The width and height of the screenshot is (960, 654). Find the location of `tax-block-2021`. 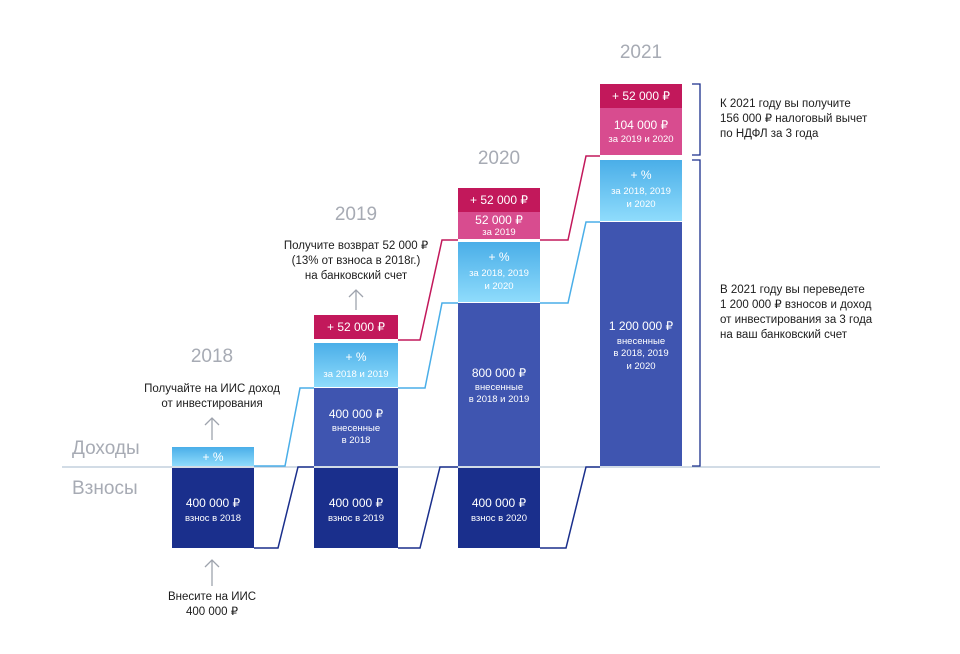

tax-block-2021 is located at coordinates (641, 96).